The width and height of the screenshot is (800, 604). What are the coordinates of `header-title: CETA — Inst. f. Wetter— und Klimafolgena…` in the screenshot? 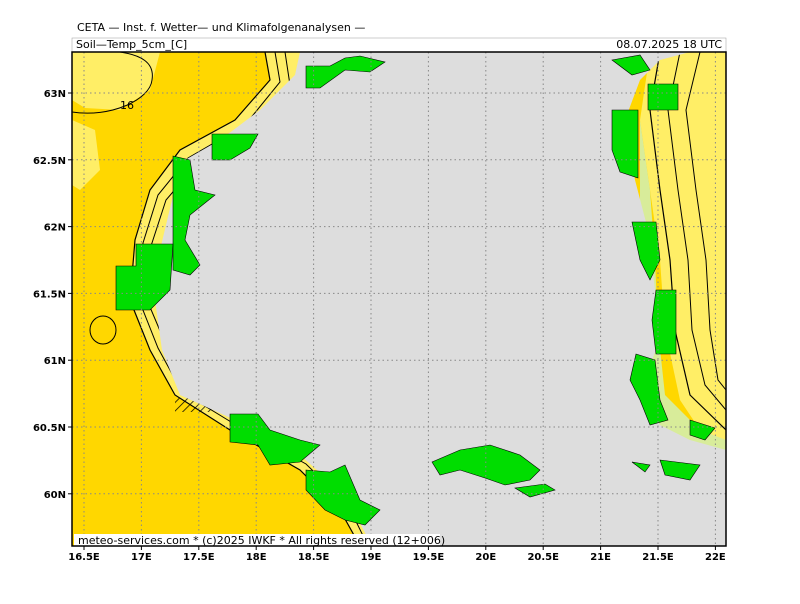 It's located at (221, 27).